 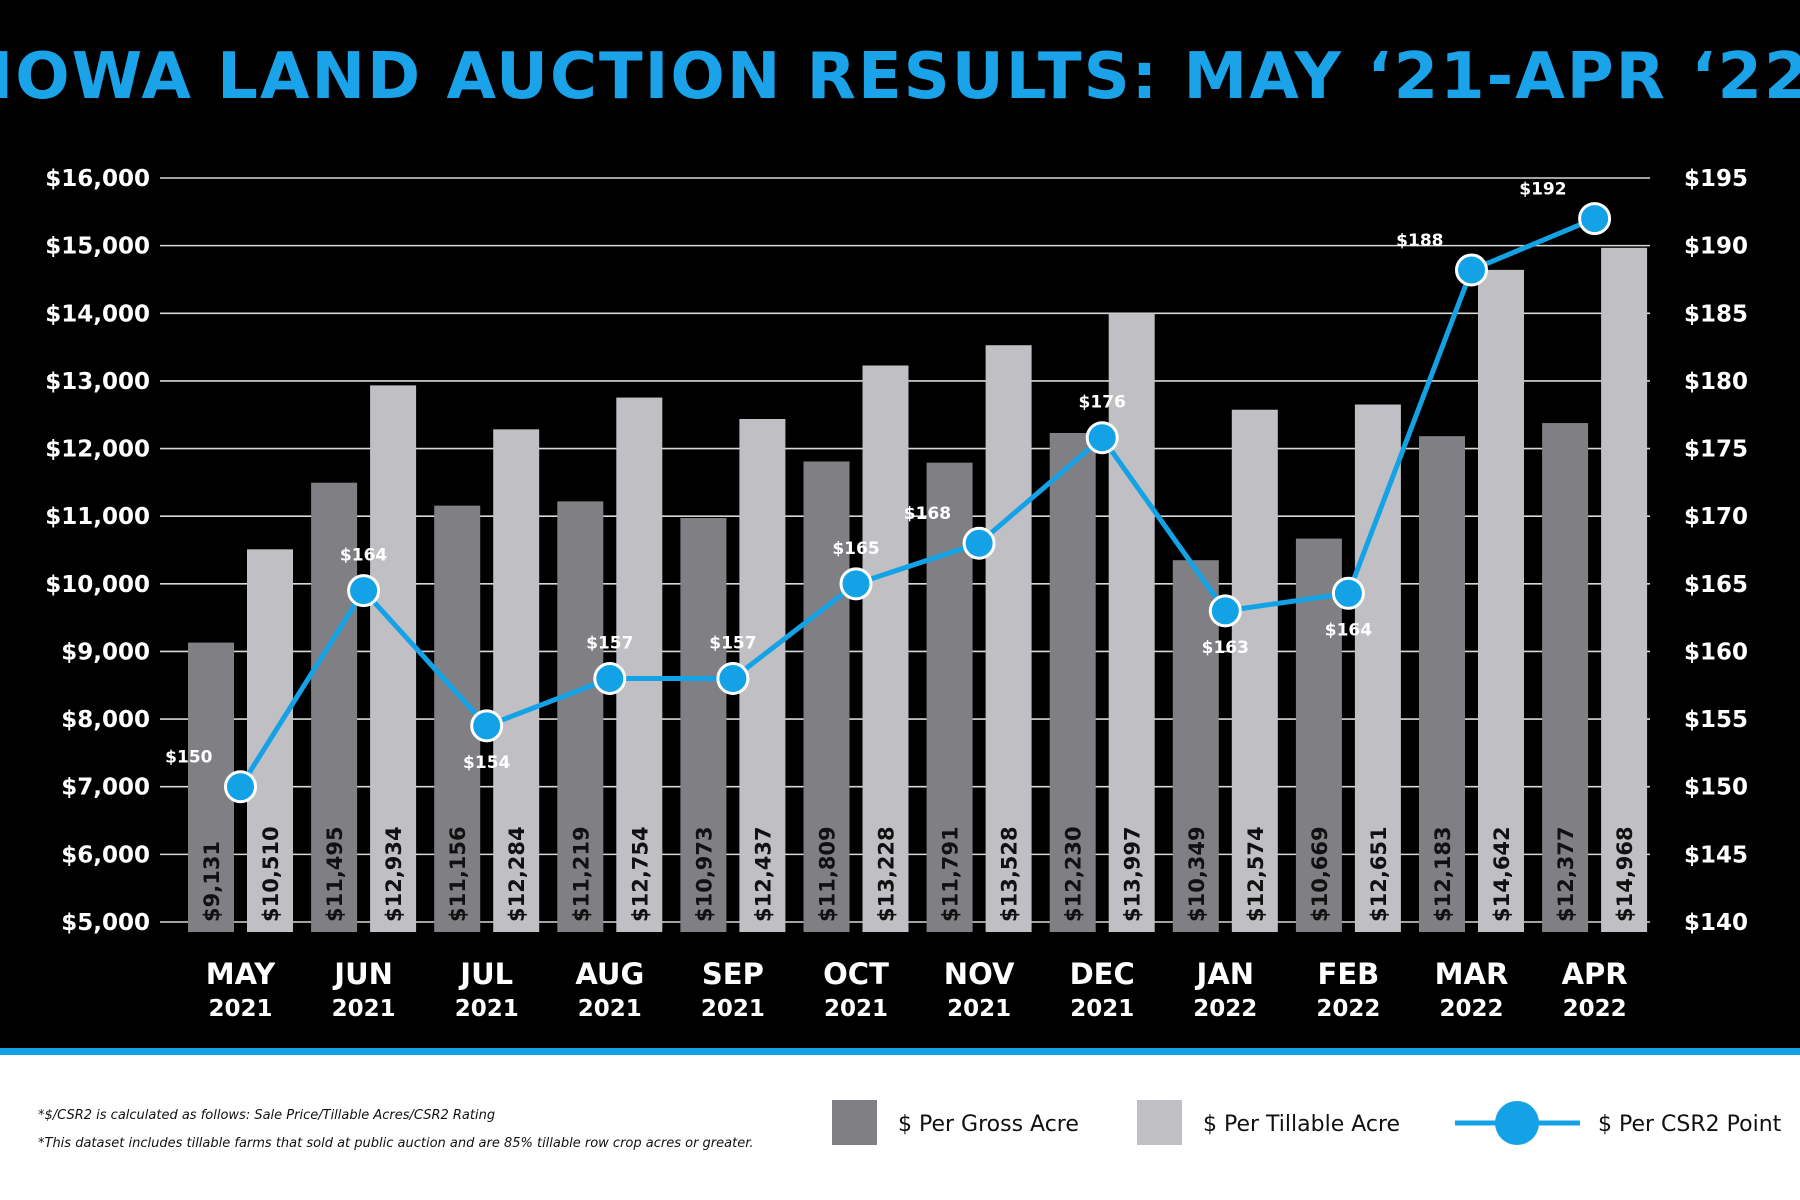 I want to click on right-y-tick-label: $155, so click(x=1716, y=720).